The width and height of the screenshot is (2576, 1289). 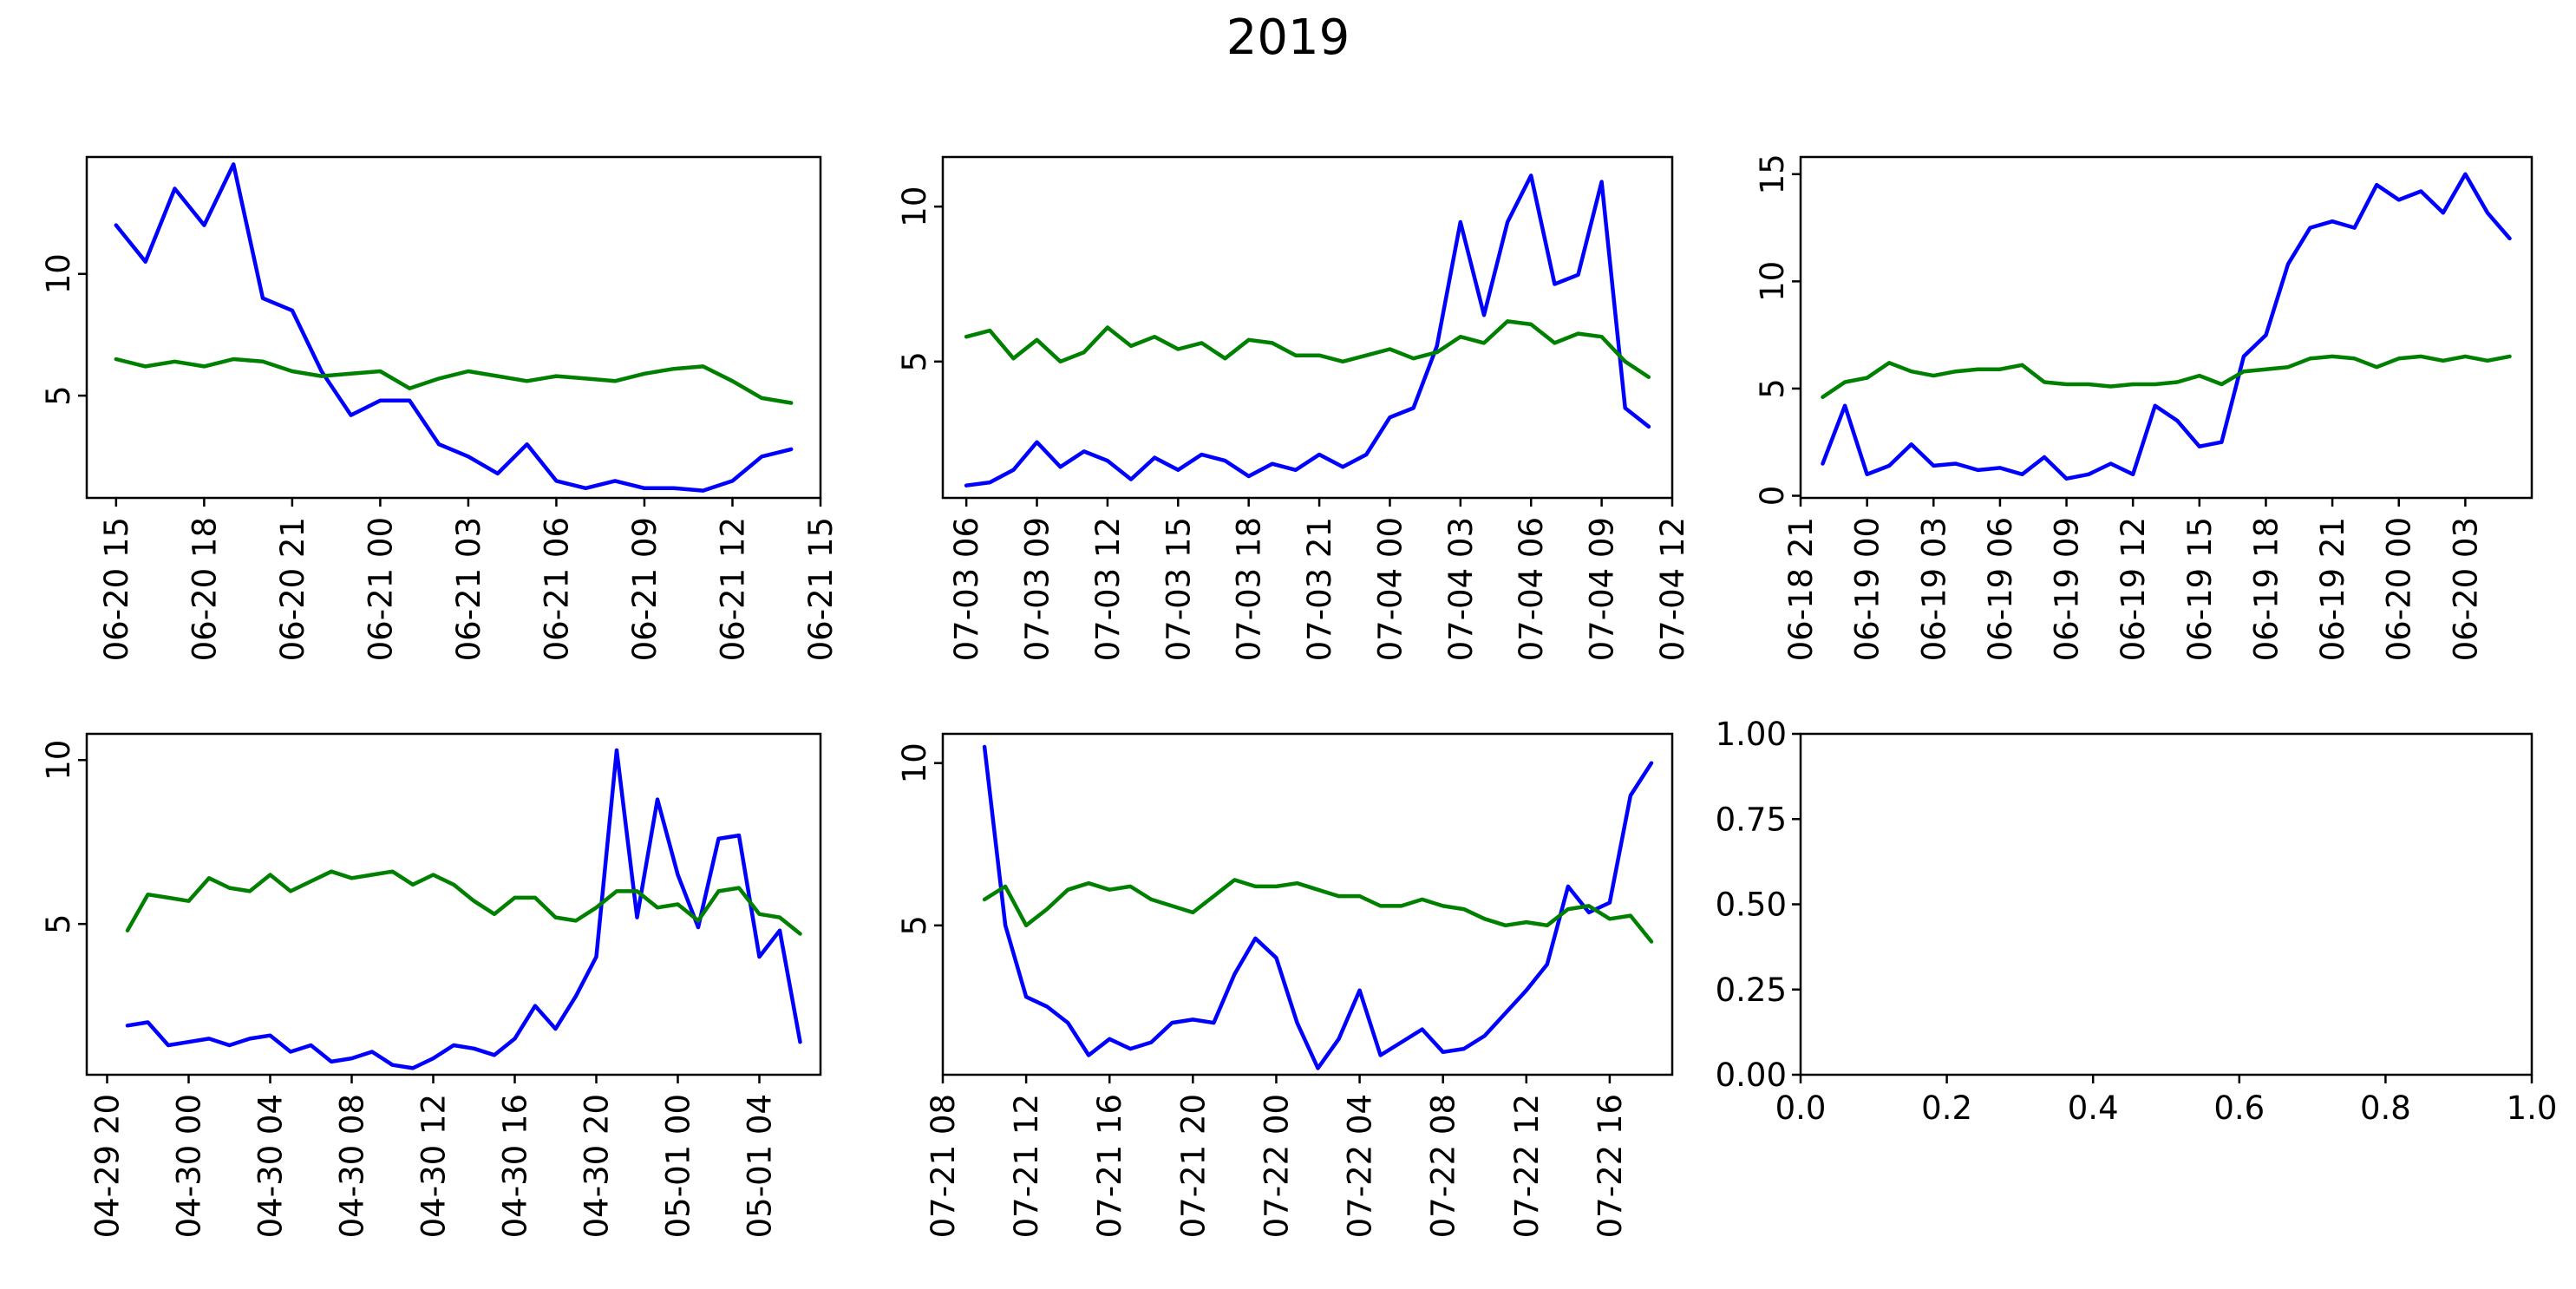 What do you see at coordinates (1249, 589) in the screenshot?
I see `xtick-label: 07-03 18` at bounding box center [1249, 589].